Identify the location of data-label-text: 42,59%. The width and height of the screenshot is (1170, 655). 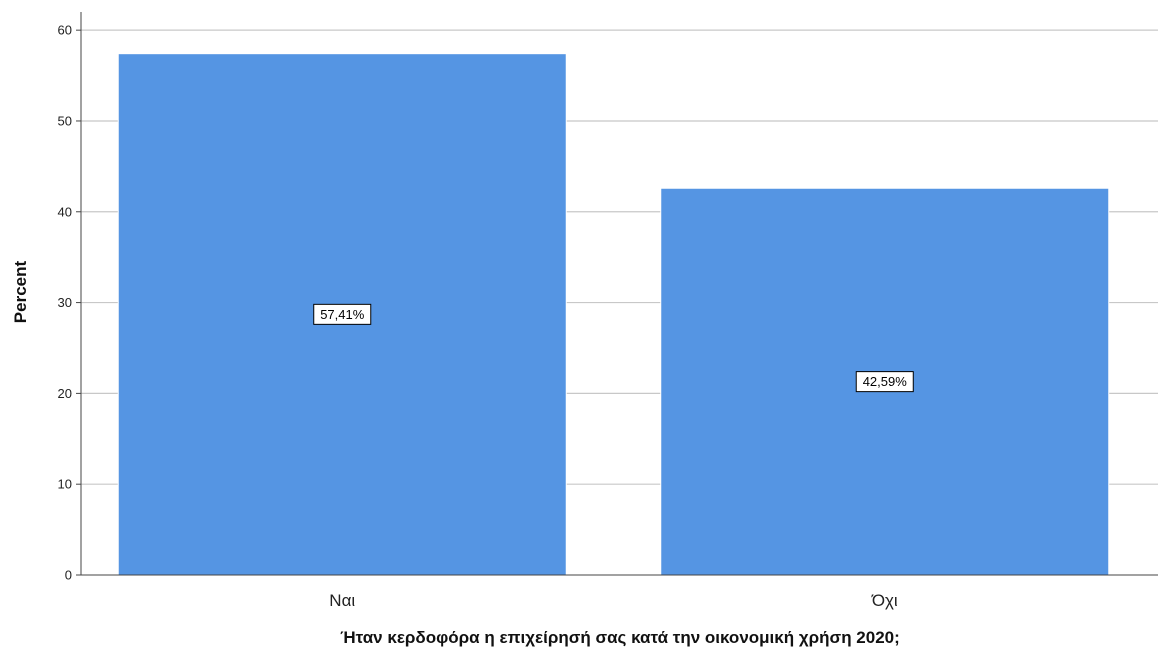
(885, 381).